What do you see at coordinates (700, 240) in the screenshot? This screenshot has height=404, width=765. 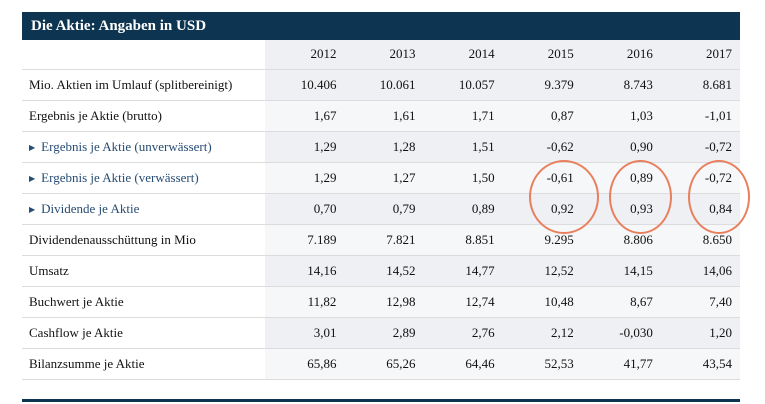 I see `value-cell: 8.650` at bounding box center [700, 240].